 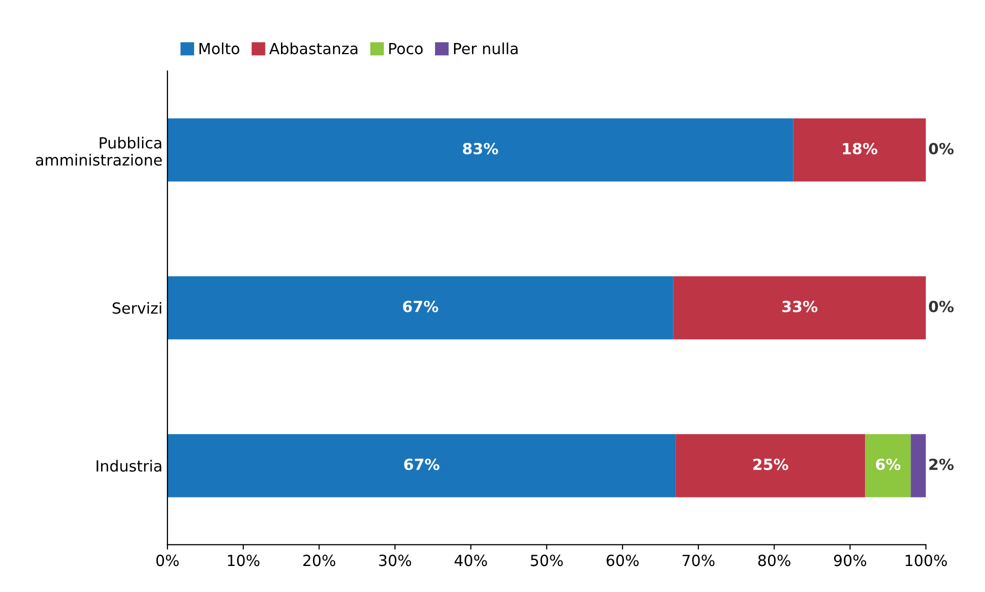 I want to click on x-tick-label: 0%, so click(x=167, y=560).